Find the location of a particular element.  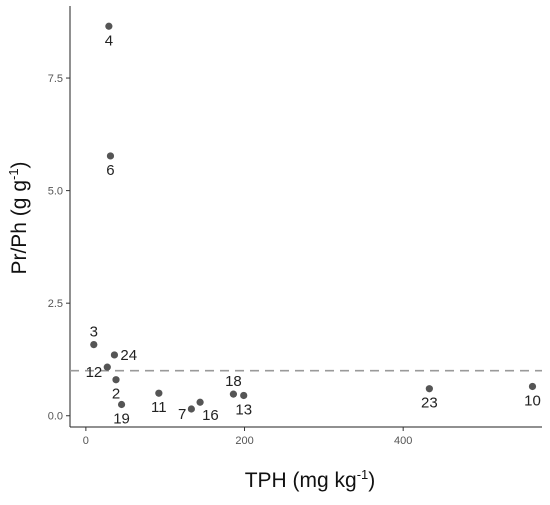

y-tick-label: 2.5 is located at coordinates (55, 304).